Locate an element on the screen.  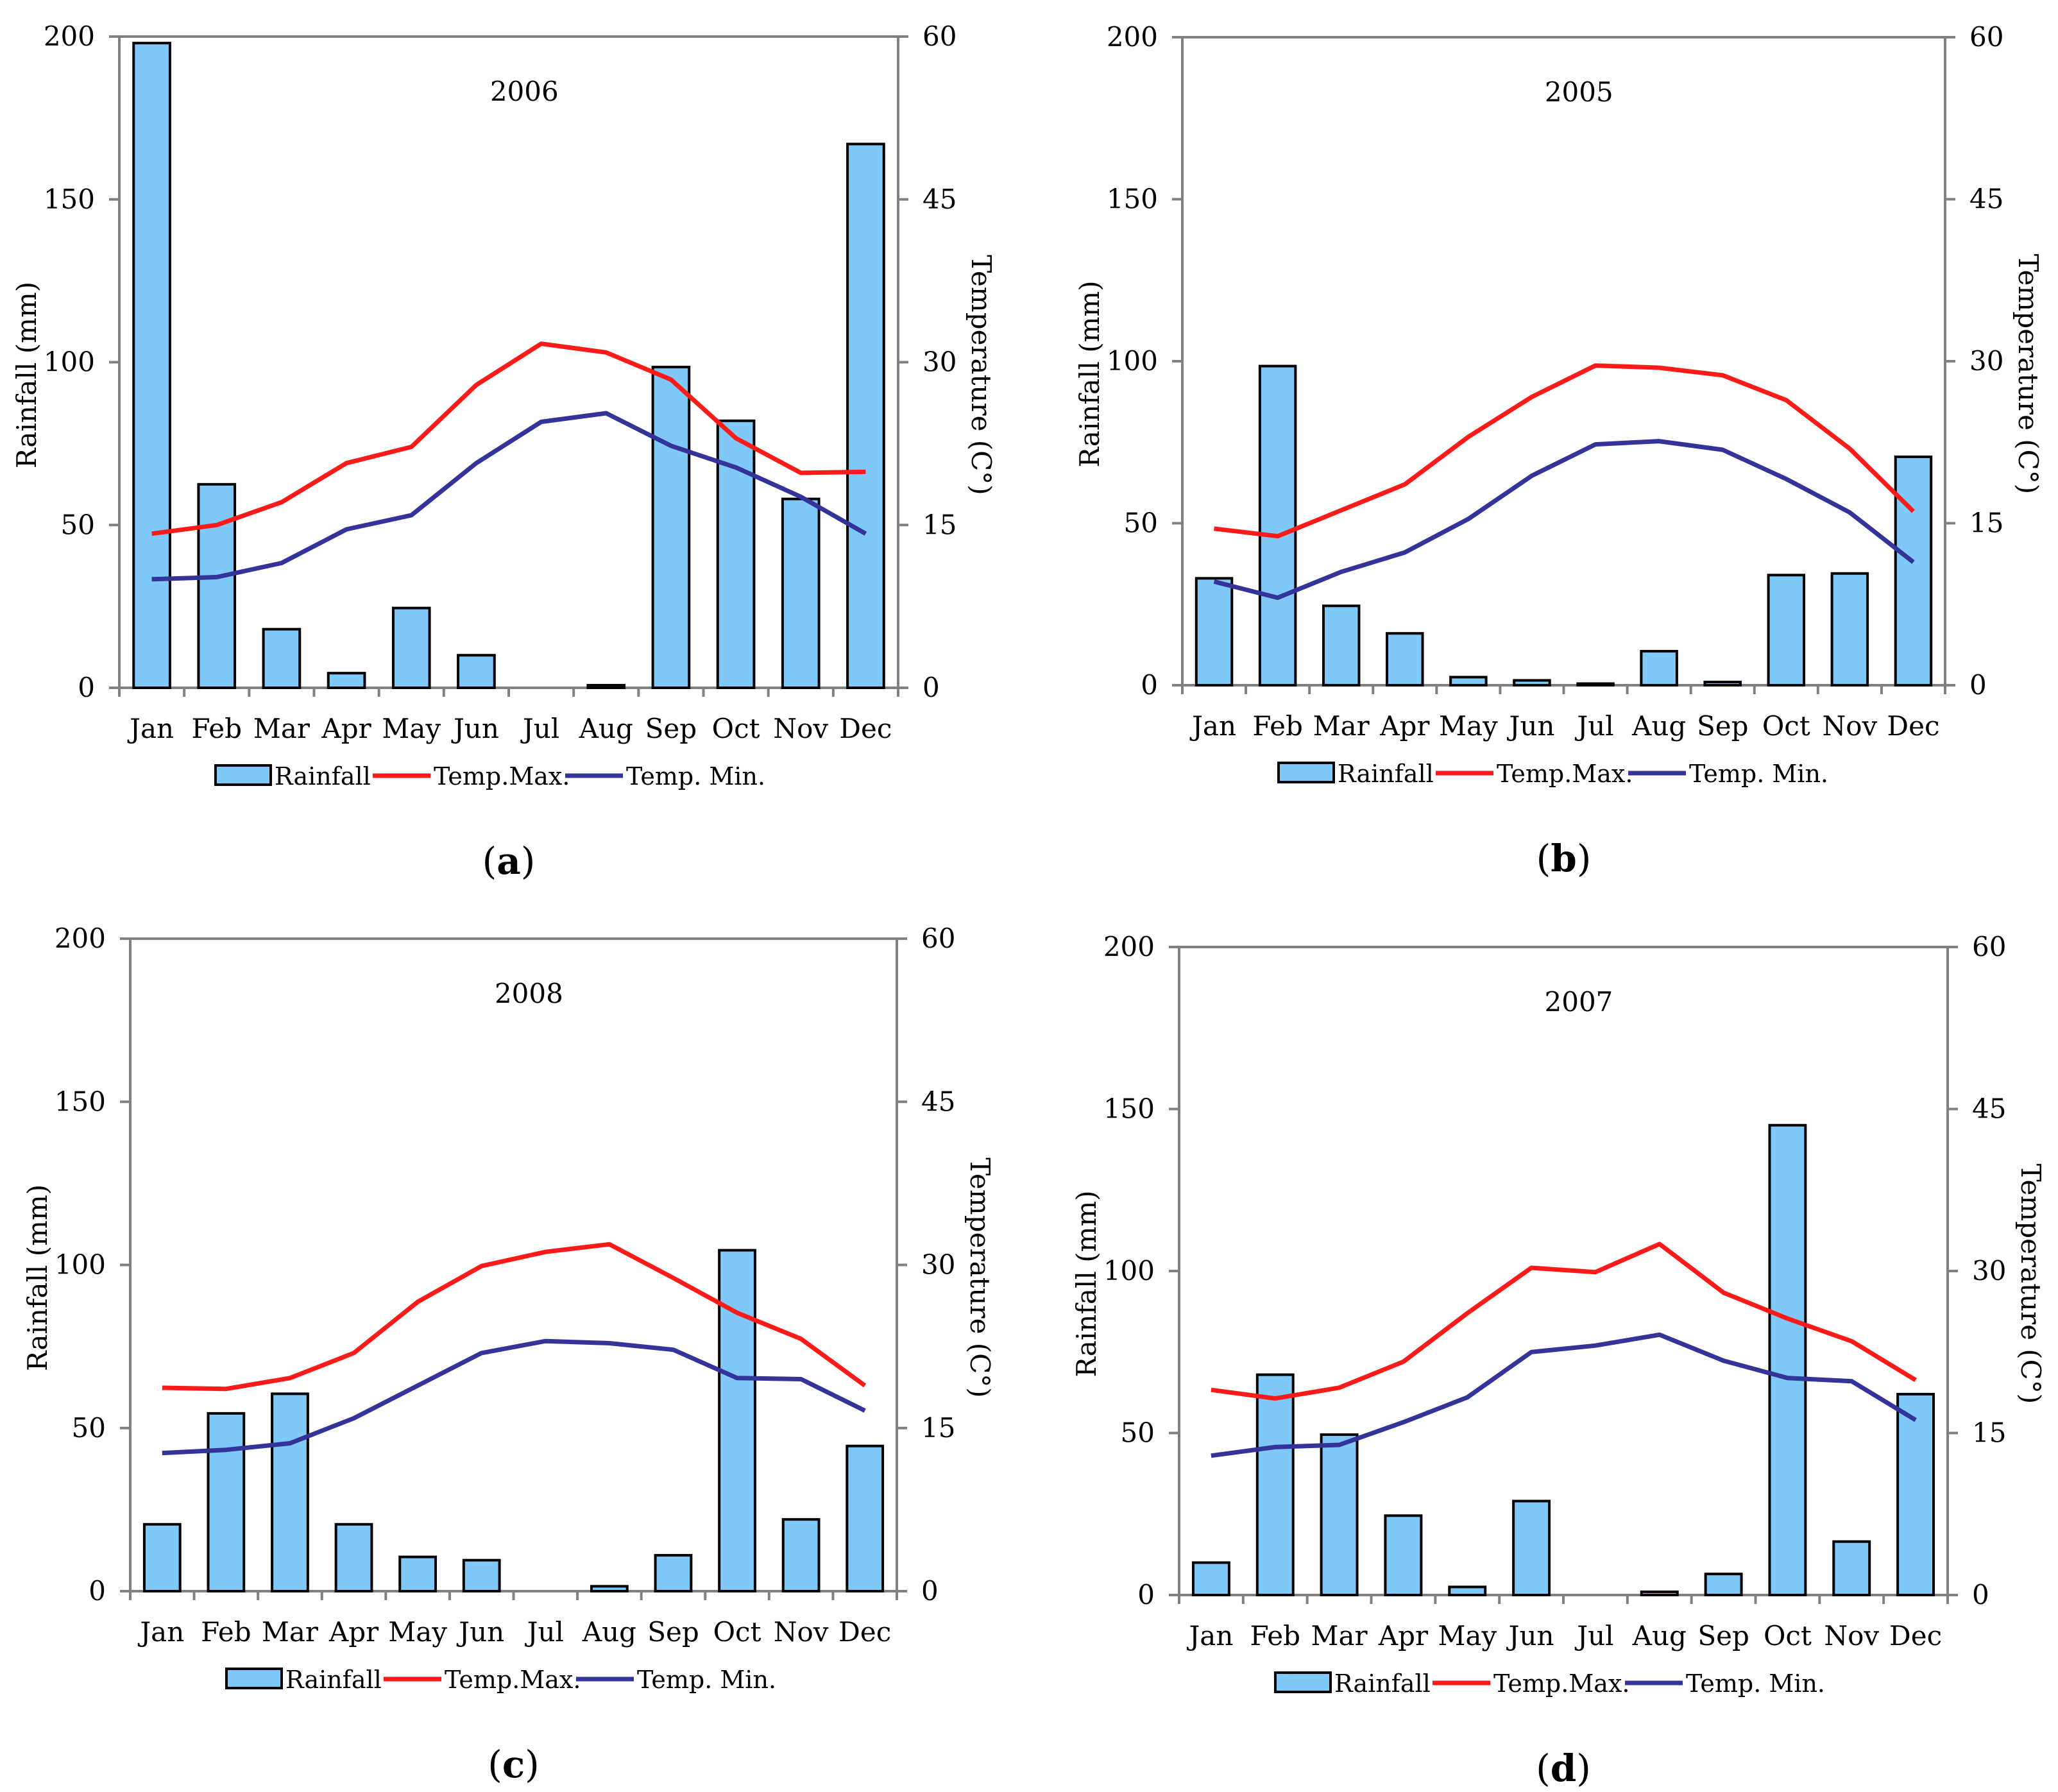
chart-title: 2006 is located at coordinates (524, 91).